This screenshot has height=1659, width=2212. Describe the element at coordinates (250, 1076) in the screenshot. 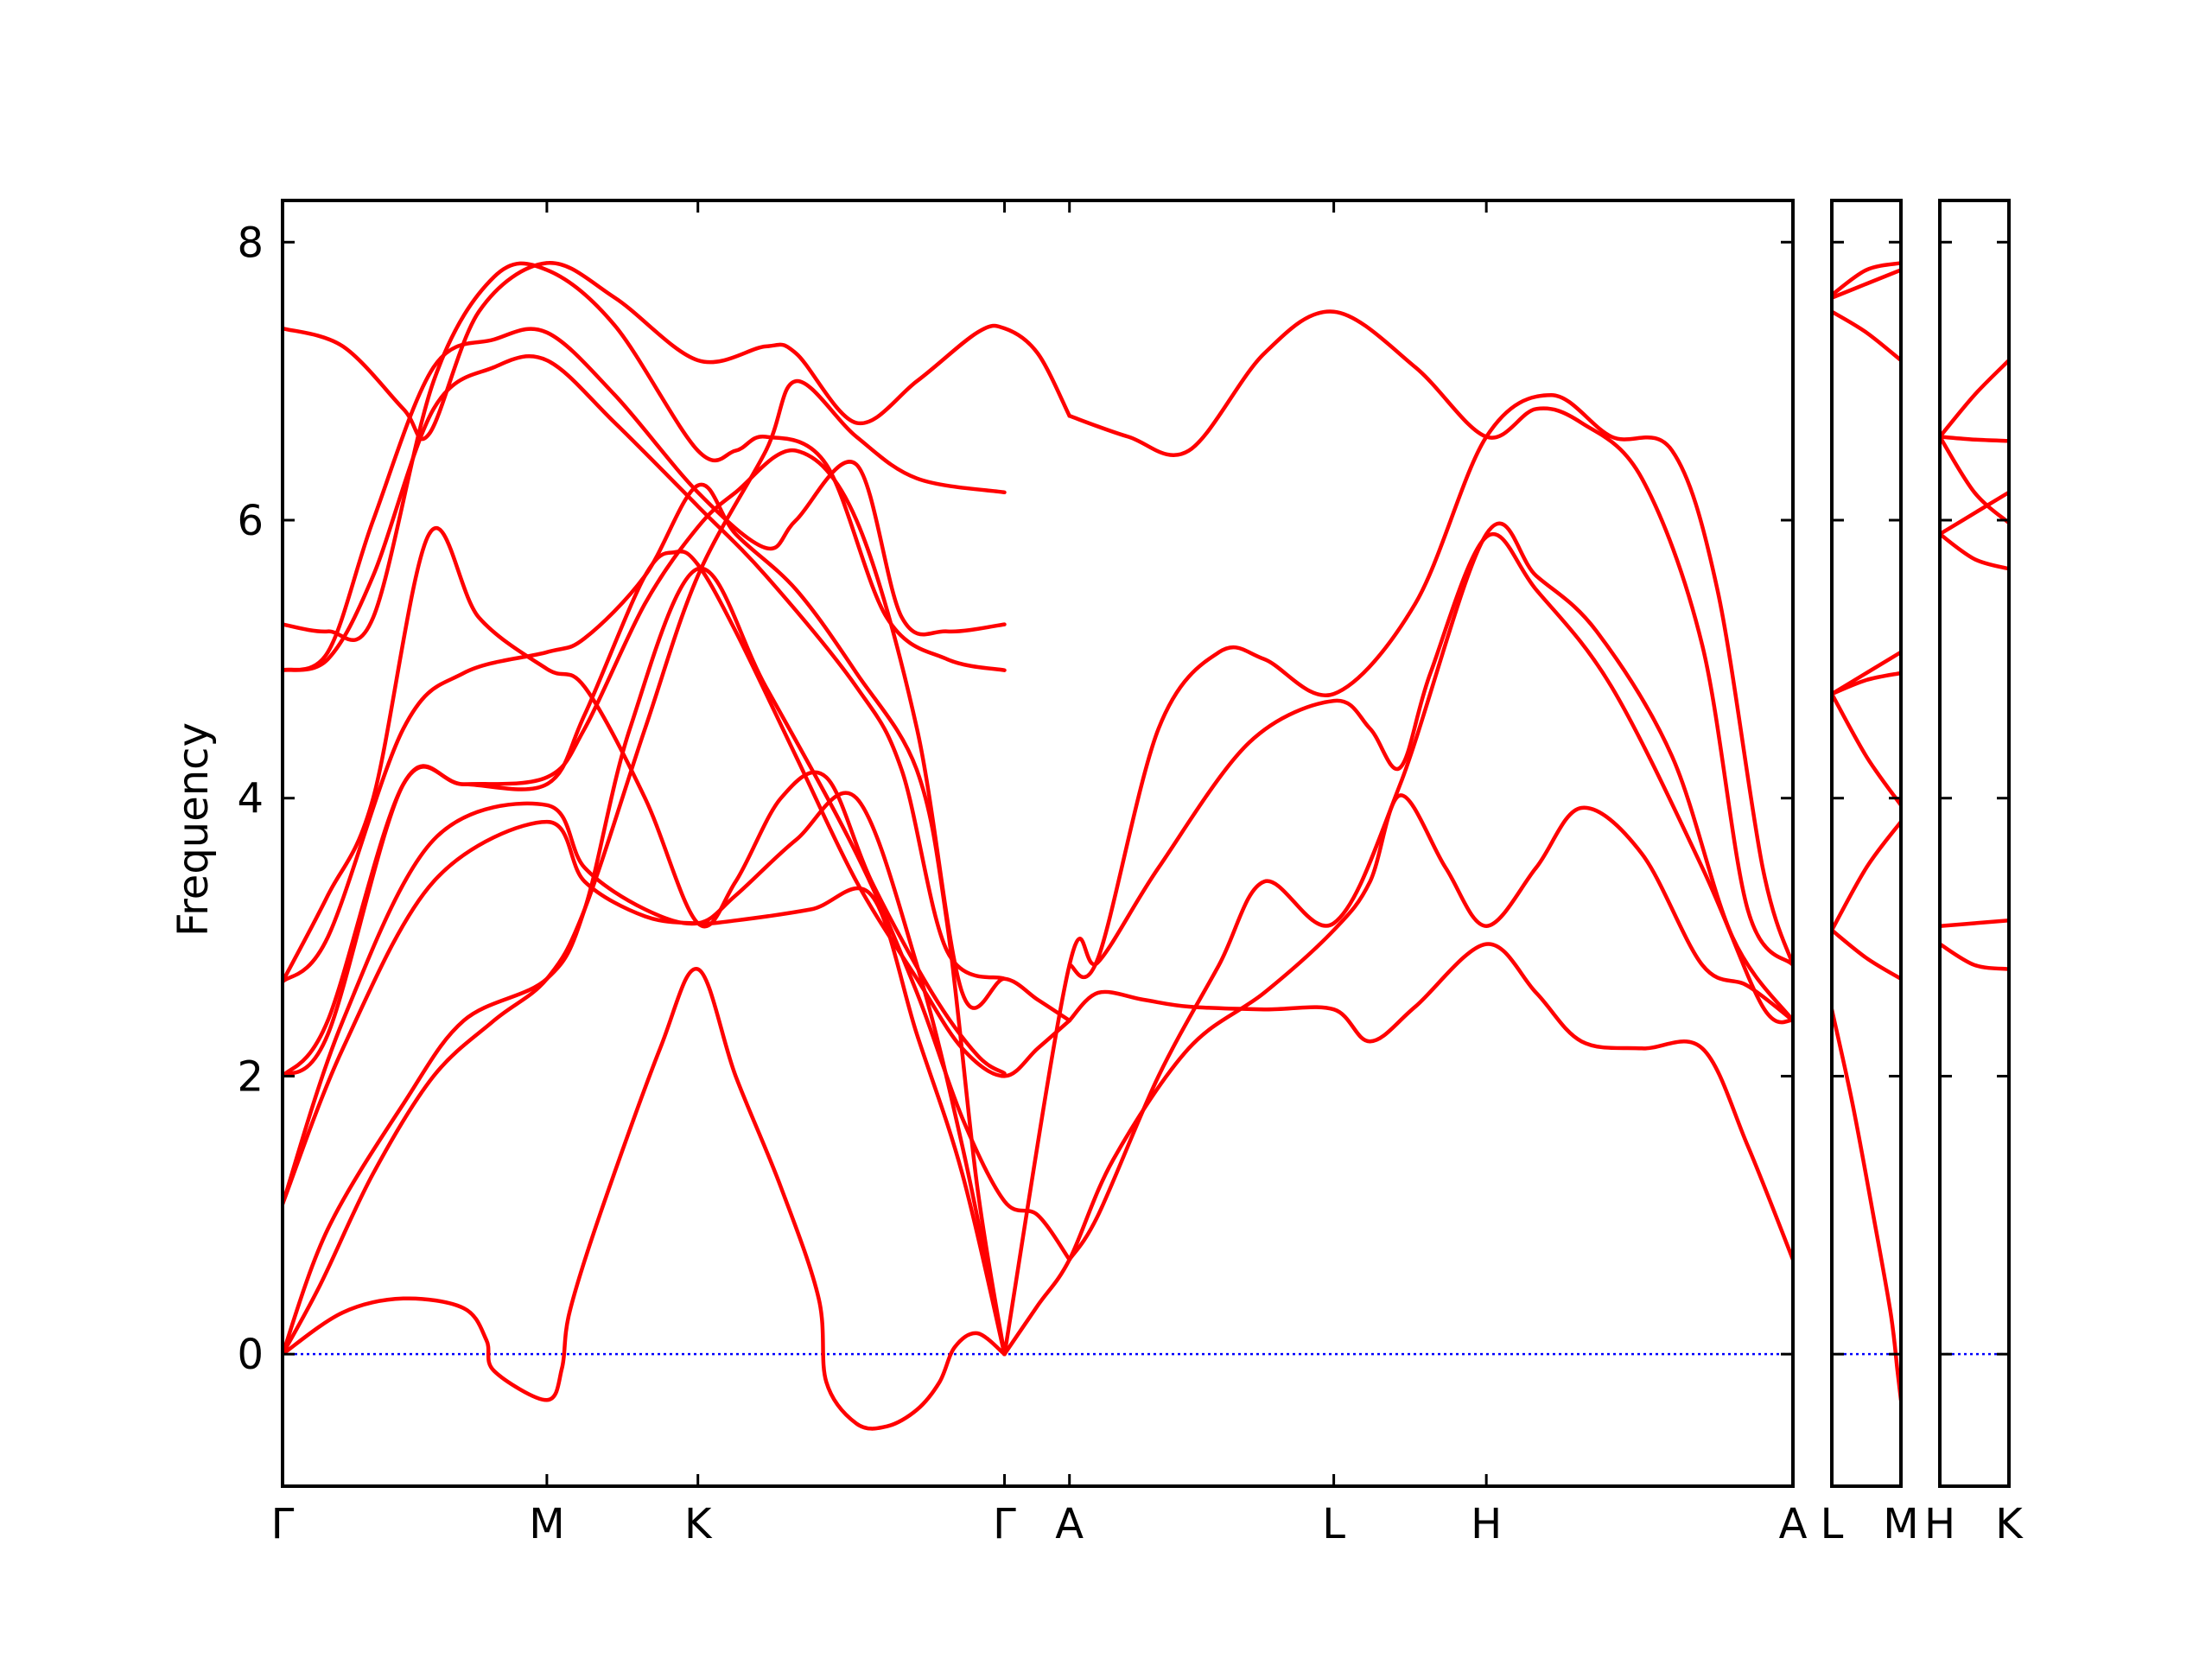

I see `y-tick-label: 2` at that location.